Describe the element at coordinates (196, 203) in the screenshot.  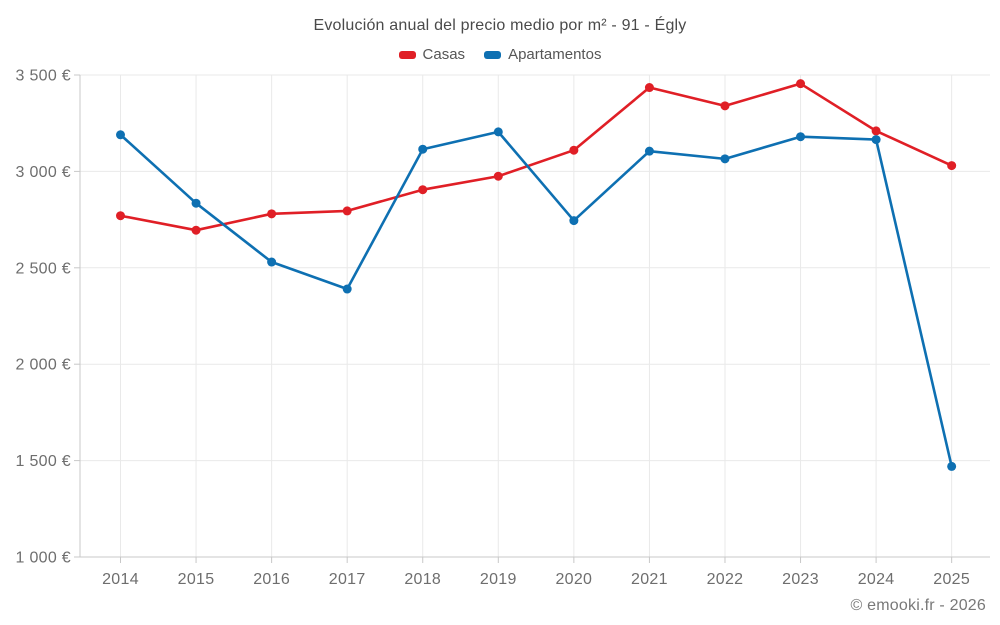
I see `data-point-apartamentos-2015` at that location.